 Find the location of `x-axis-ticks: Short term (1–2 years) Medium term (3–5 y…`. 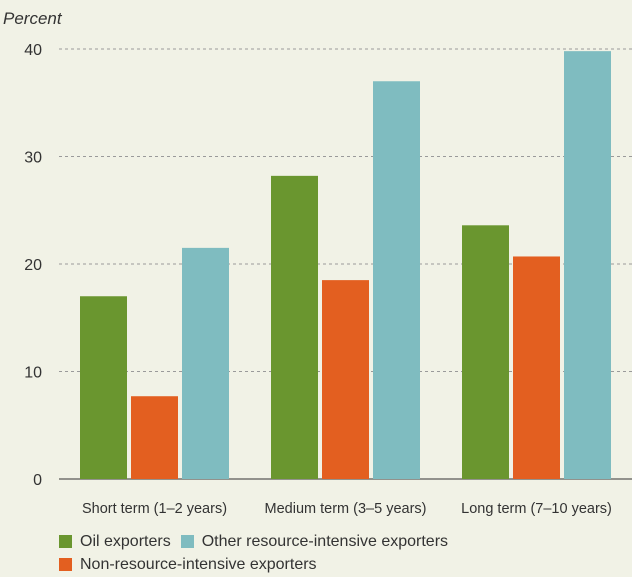

x-axis-ticks: Short term (1–2 years) Medium term (3–5 y… is located at coordinates (347, 509).